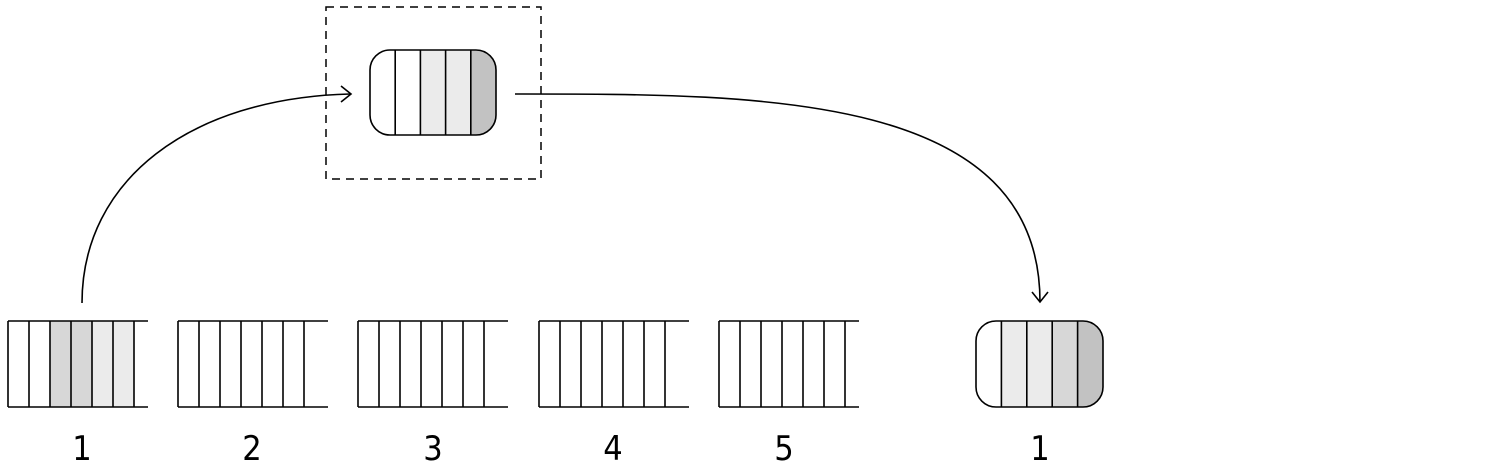 This screenshot has width=1508, height=469. I want to click on buffer-5: 5, so click(788, 394).